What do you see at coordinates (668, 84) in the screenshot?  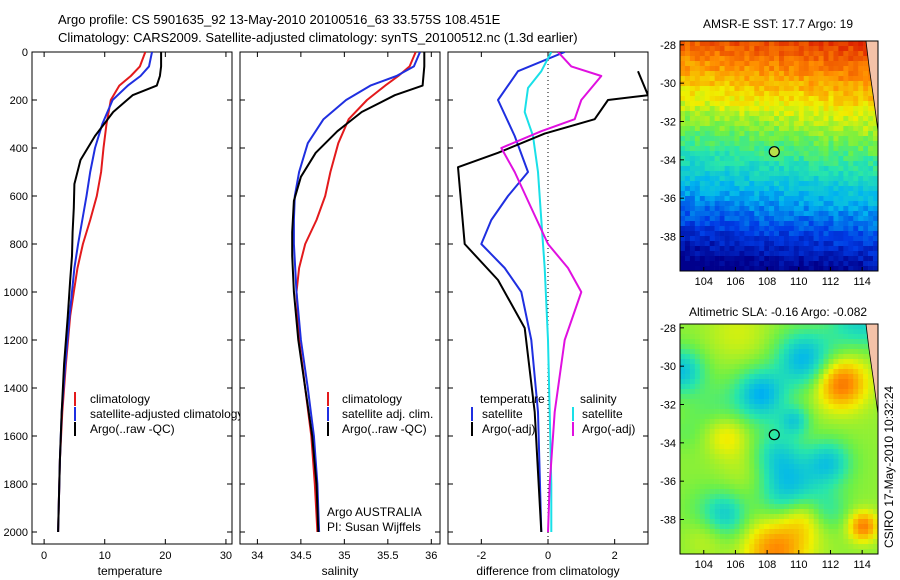 I see `map-y-tick-label: -30` at bounding box center [668, 84].